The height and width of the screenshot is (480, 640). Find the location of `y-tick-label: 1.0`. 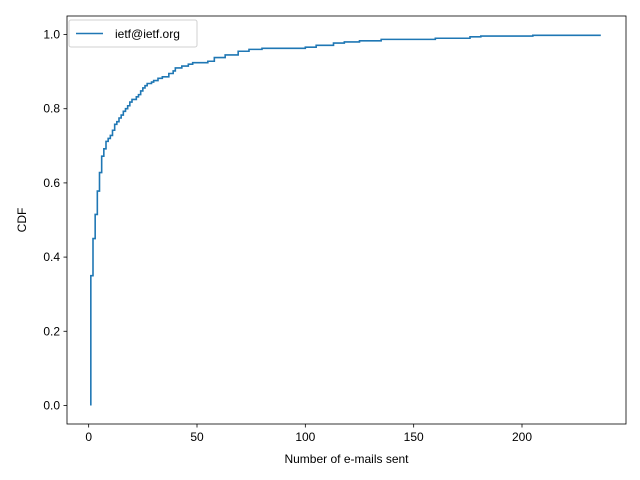

y-tick-label: 1.0 is located at coordinates (51, 35).